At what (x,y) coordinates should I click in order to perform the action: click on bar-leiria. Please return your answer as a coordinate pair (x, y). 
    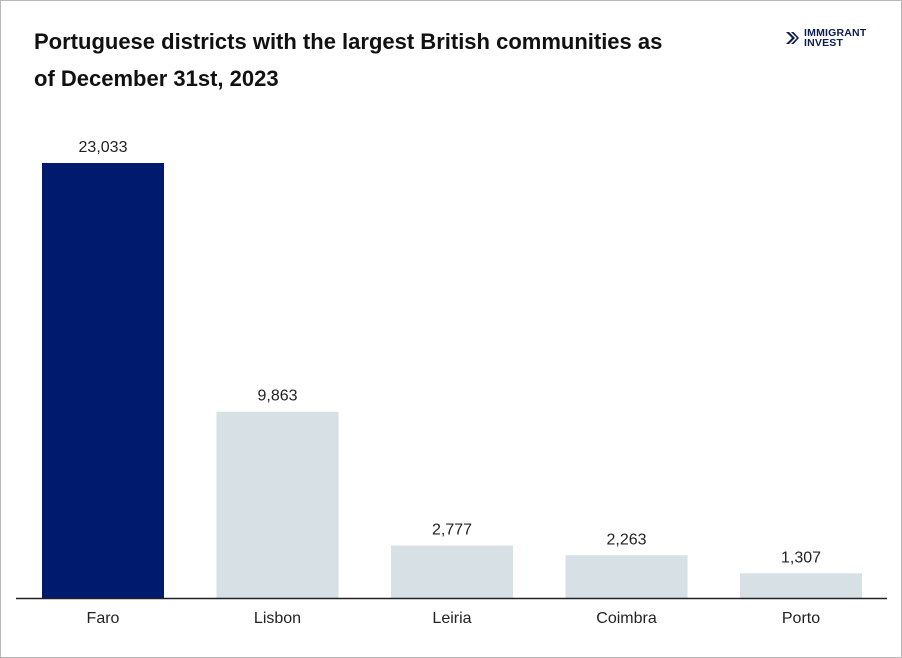
    Looking at the image, I should click on (452, 571).